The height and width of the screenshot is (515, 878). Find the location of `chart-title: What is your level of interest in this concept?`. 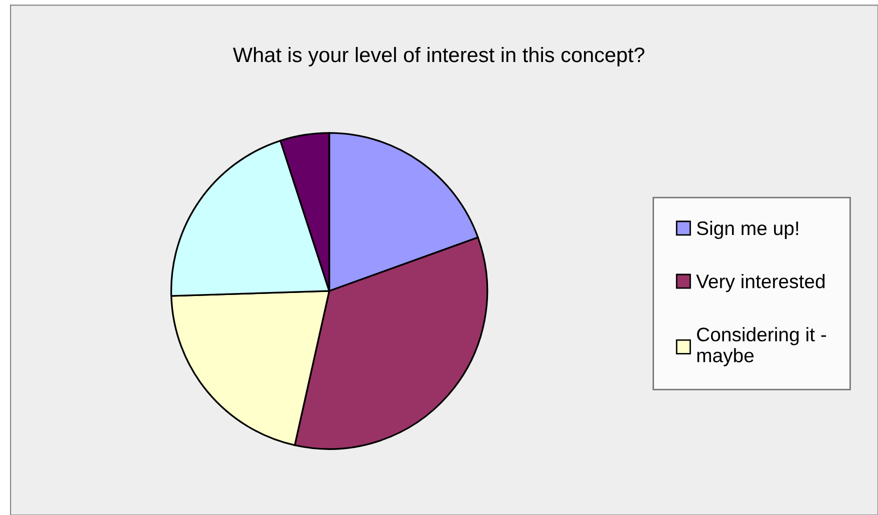

chart-title: What is your level of interest in this concept? is located at coordinates (438, 56).